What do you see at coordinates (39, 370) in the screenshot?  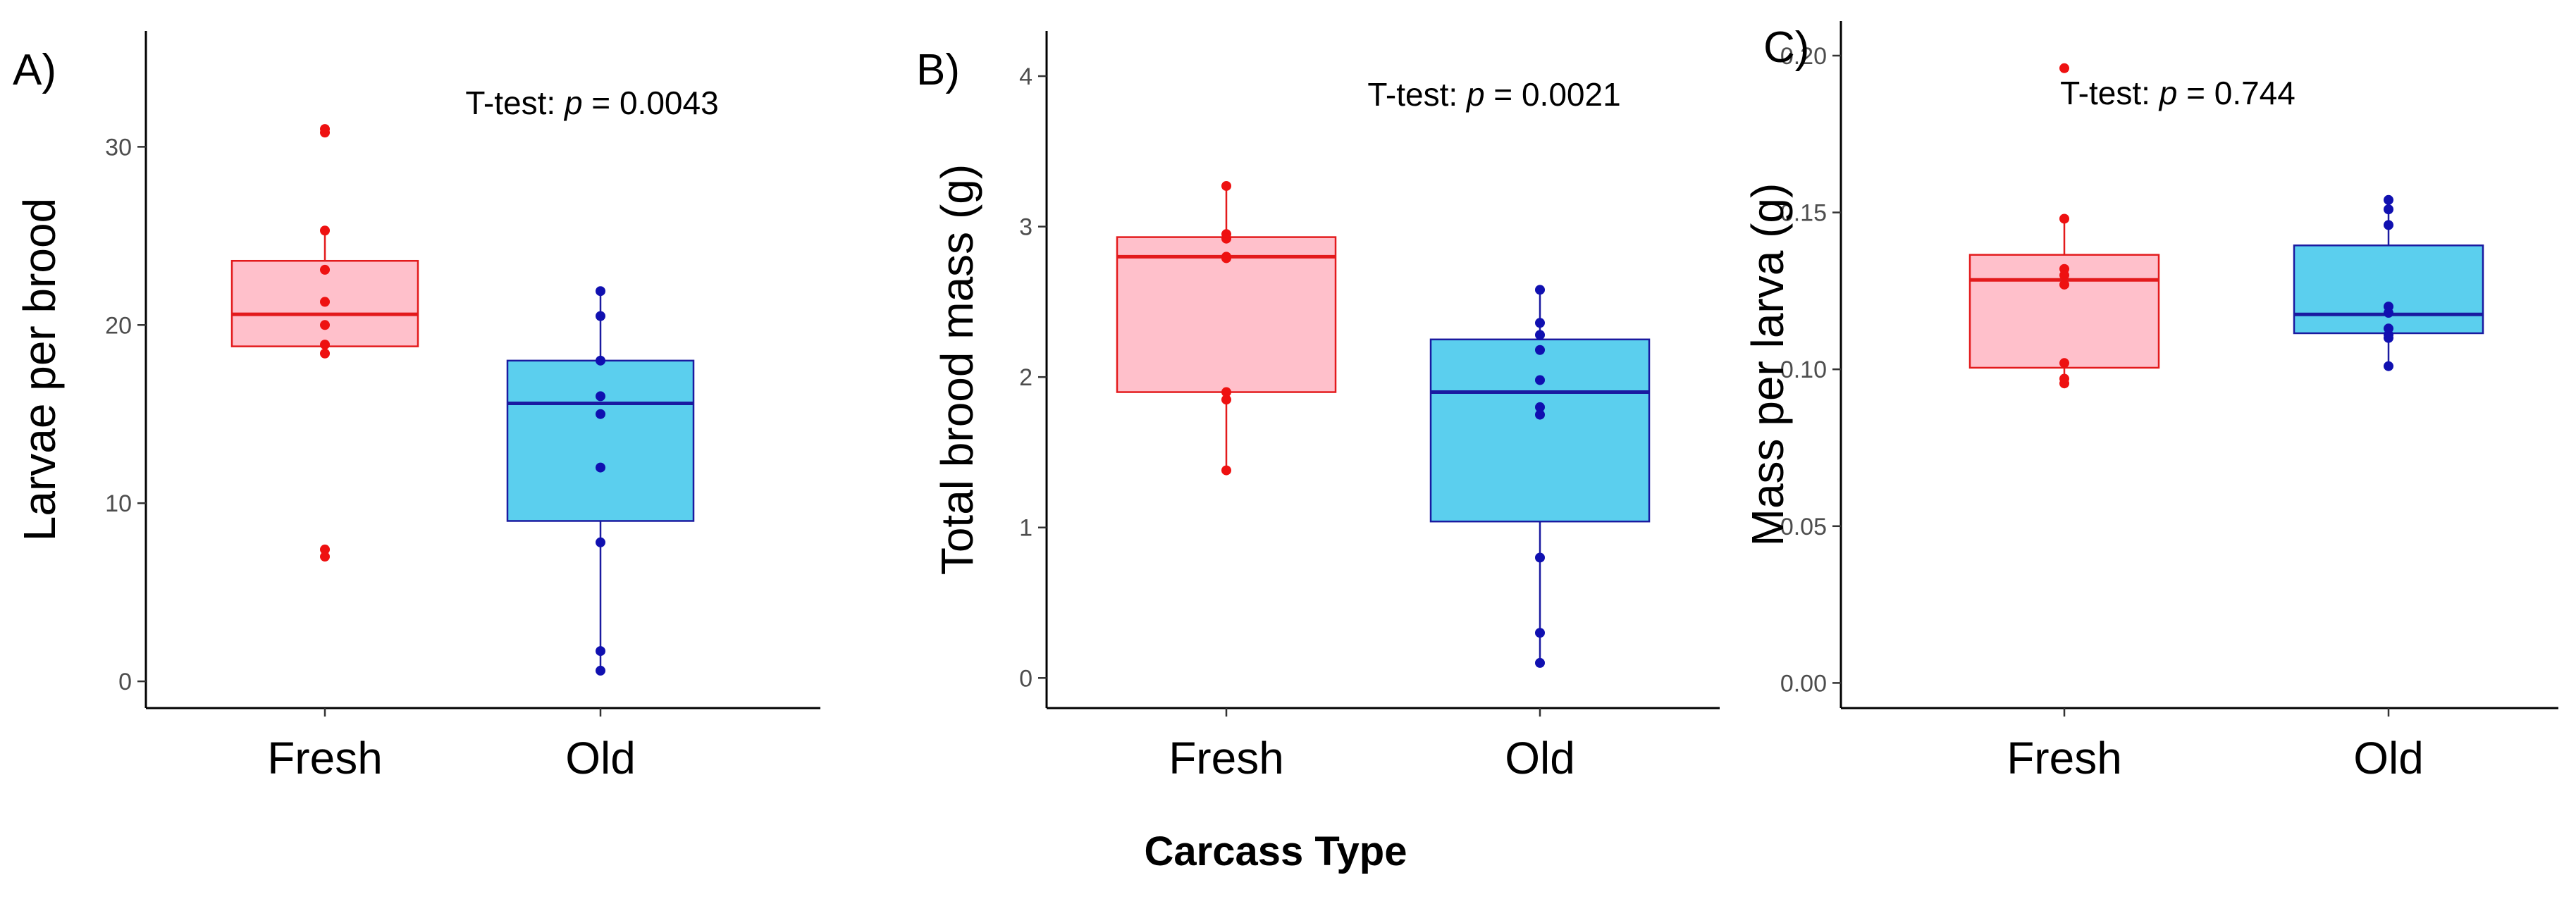 I see `y-axis-title: Larvae per brood` at bounding box center [39, 370].